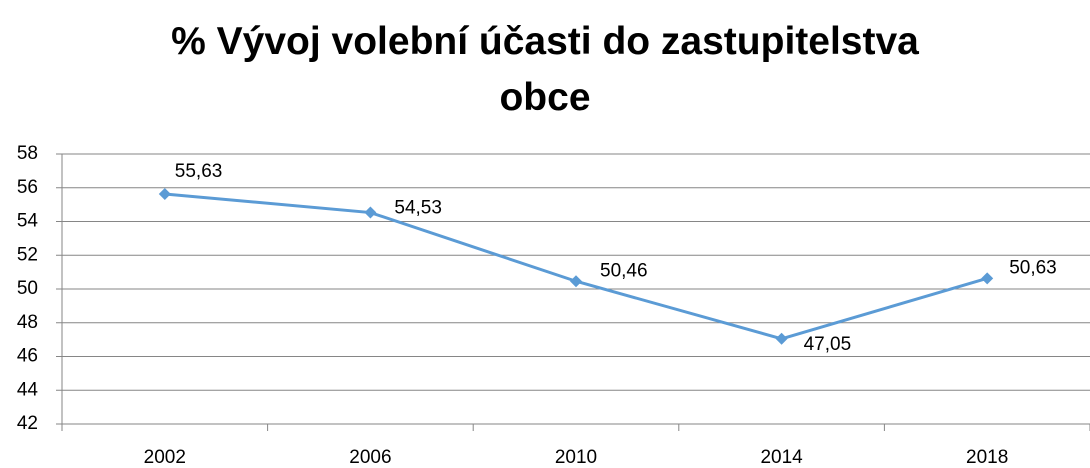 The width and height of the screenshot is (1090, 468). I want to click on x-tick-label: 2018, so click(987, 457).